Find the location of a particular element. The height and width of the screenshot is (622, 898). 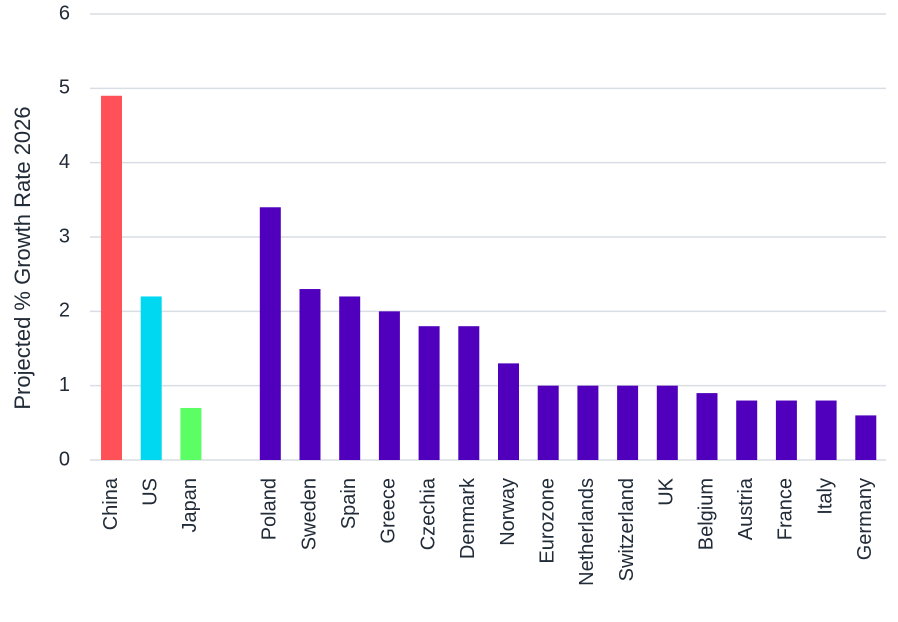

y-axis-label: Projected % Growth Rate 2026 is located at coordinates (22, 257).